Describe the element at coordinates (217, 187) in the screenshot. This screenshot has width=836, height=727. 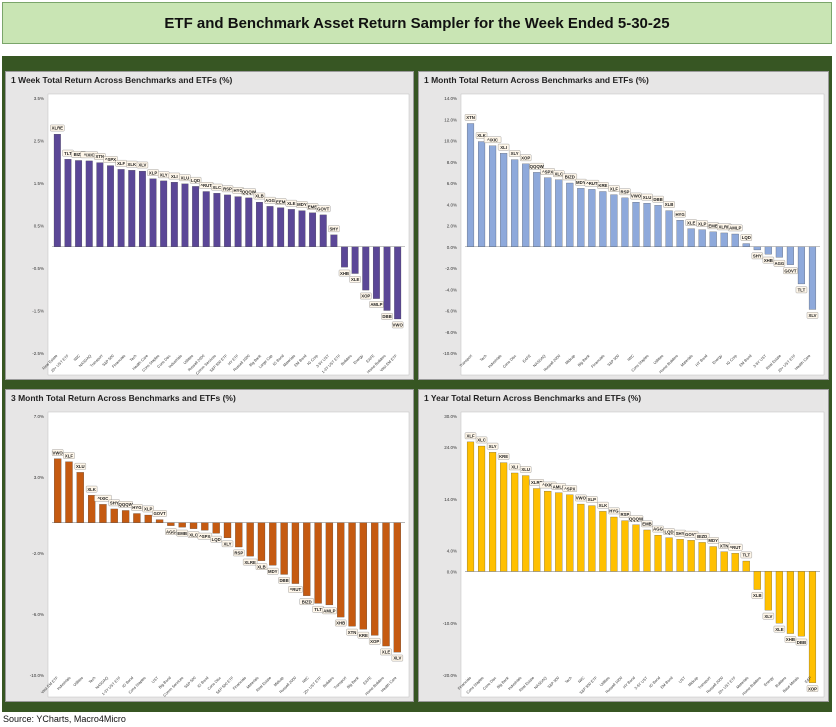
I see `data-label: XLC` at that location.